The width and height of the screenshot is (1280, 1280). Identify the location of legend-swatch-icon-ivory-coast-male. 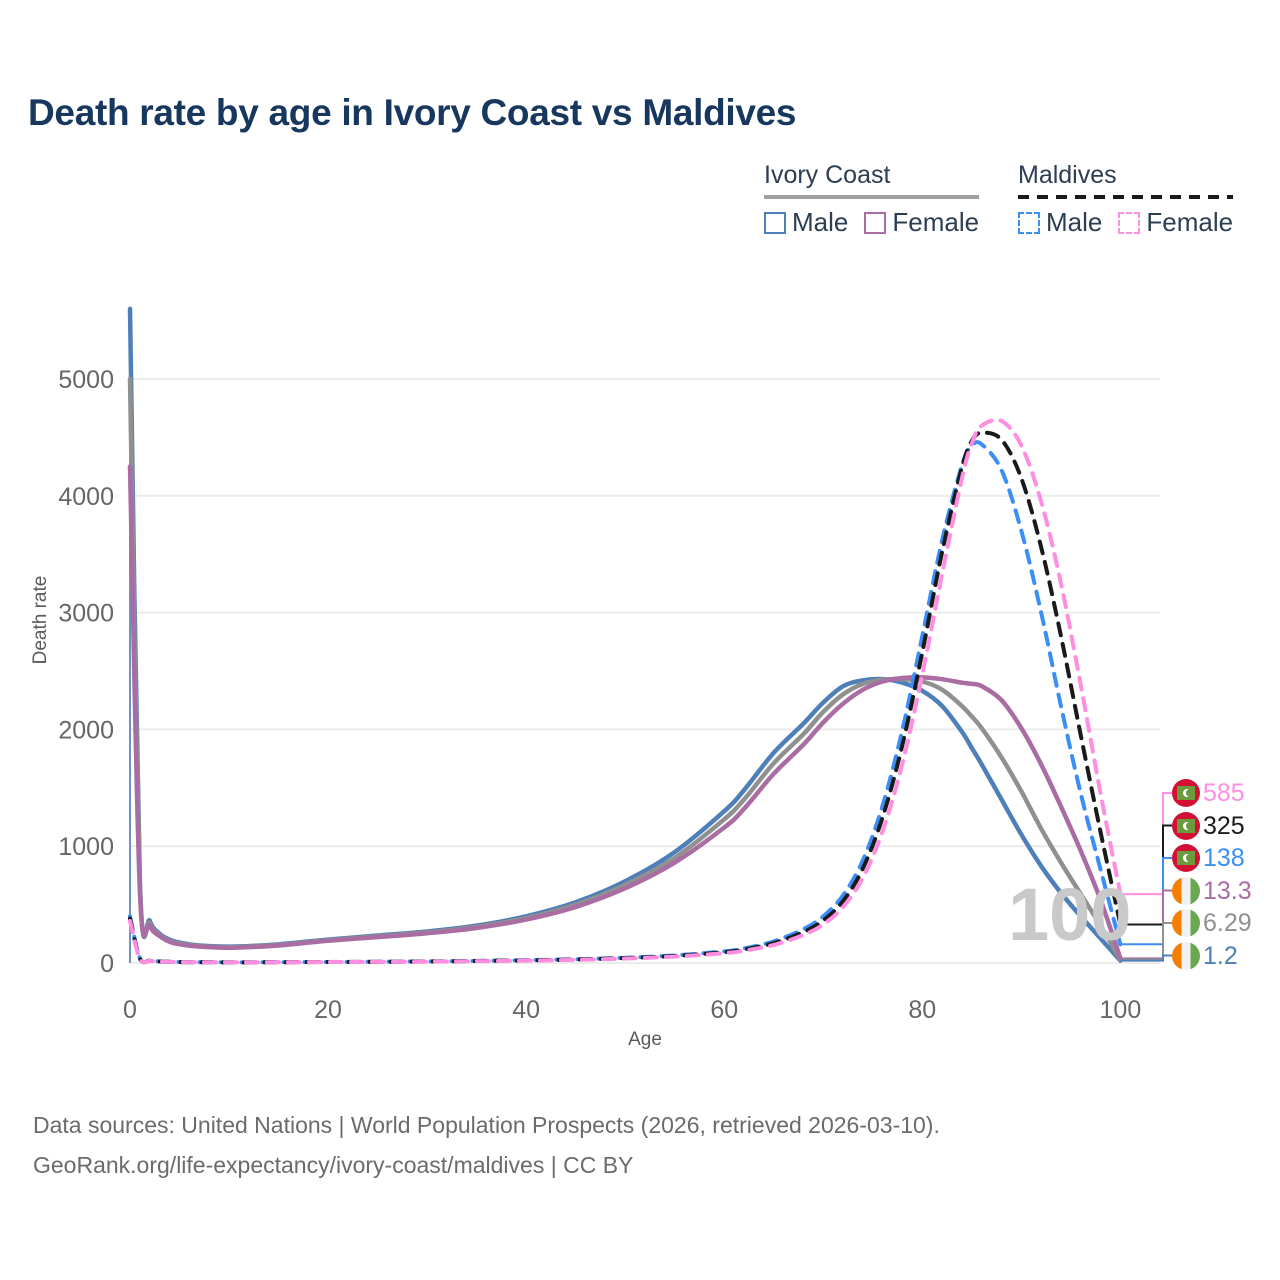
(775, 222).